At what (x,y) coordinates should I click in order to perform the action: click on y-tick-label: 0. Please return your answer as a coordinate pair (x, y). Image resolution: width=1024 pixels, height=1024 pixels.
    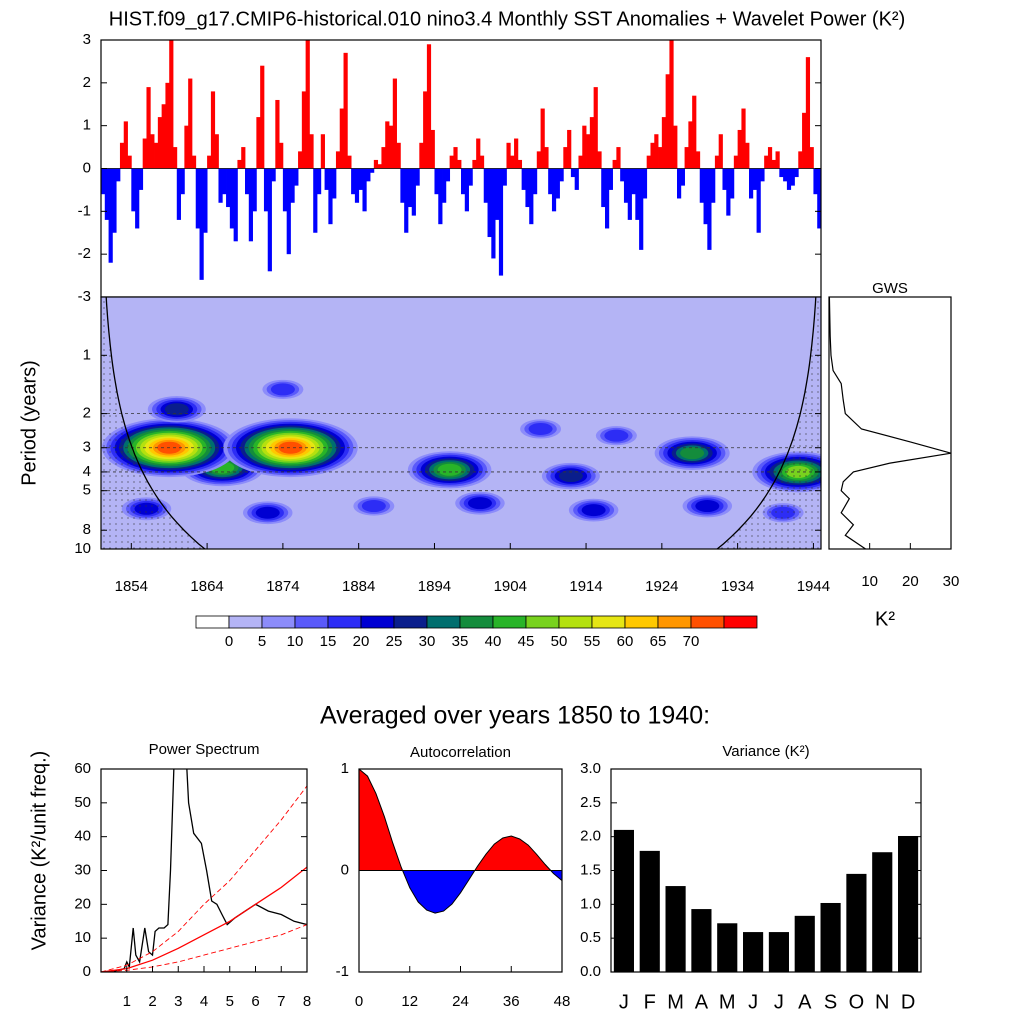
    Looking at the image, I should click on (87, 167).